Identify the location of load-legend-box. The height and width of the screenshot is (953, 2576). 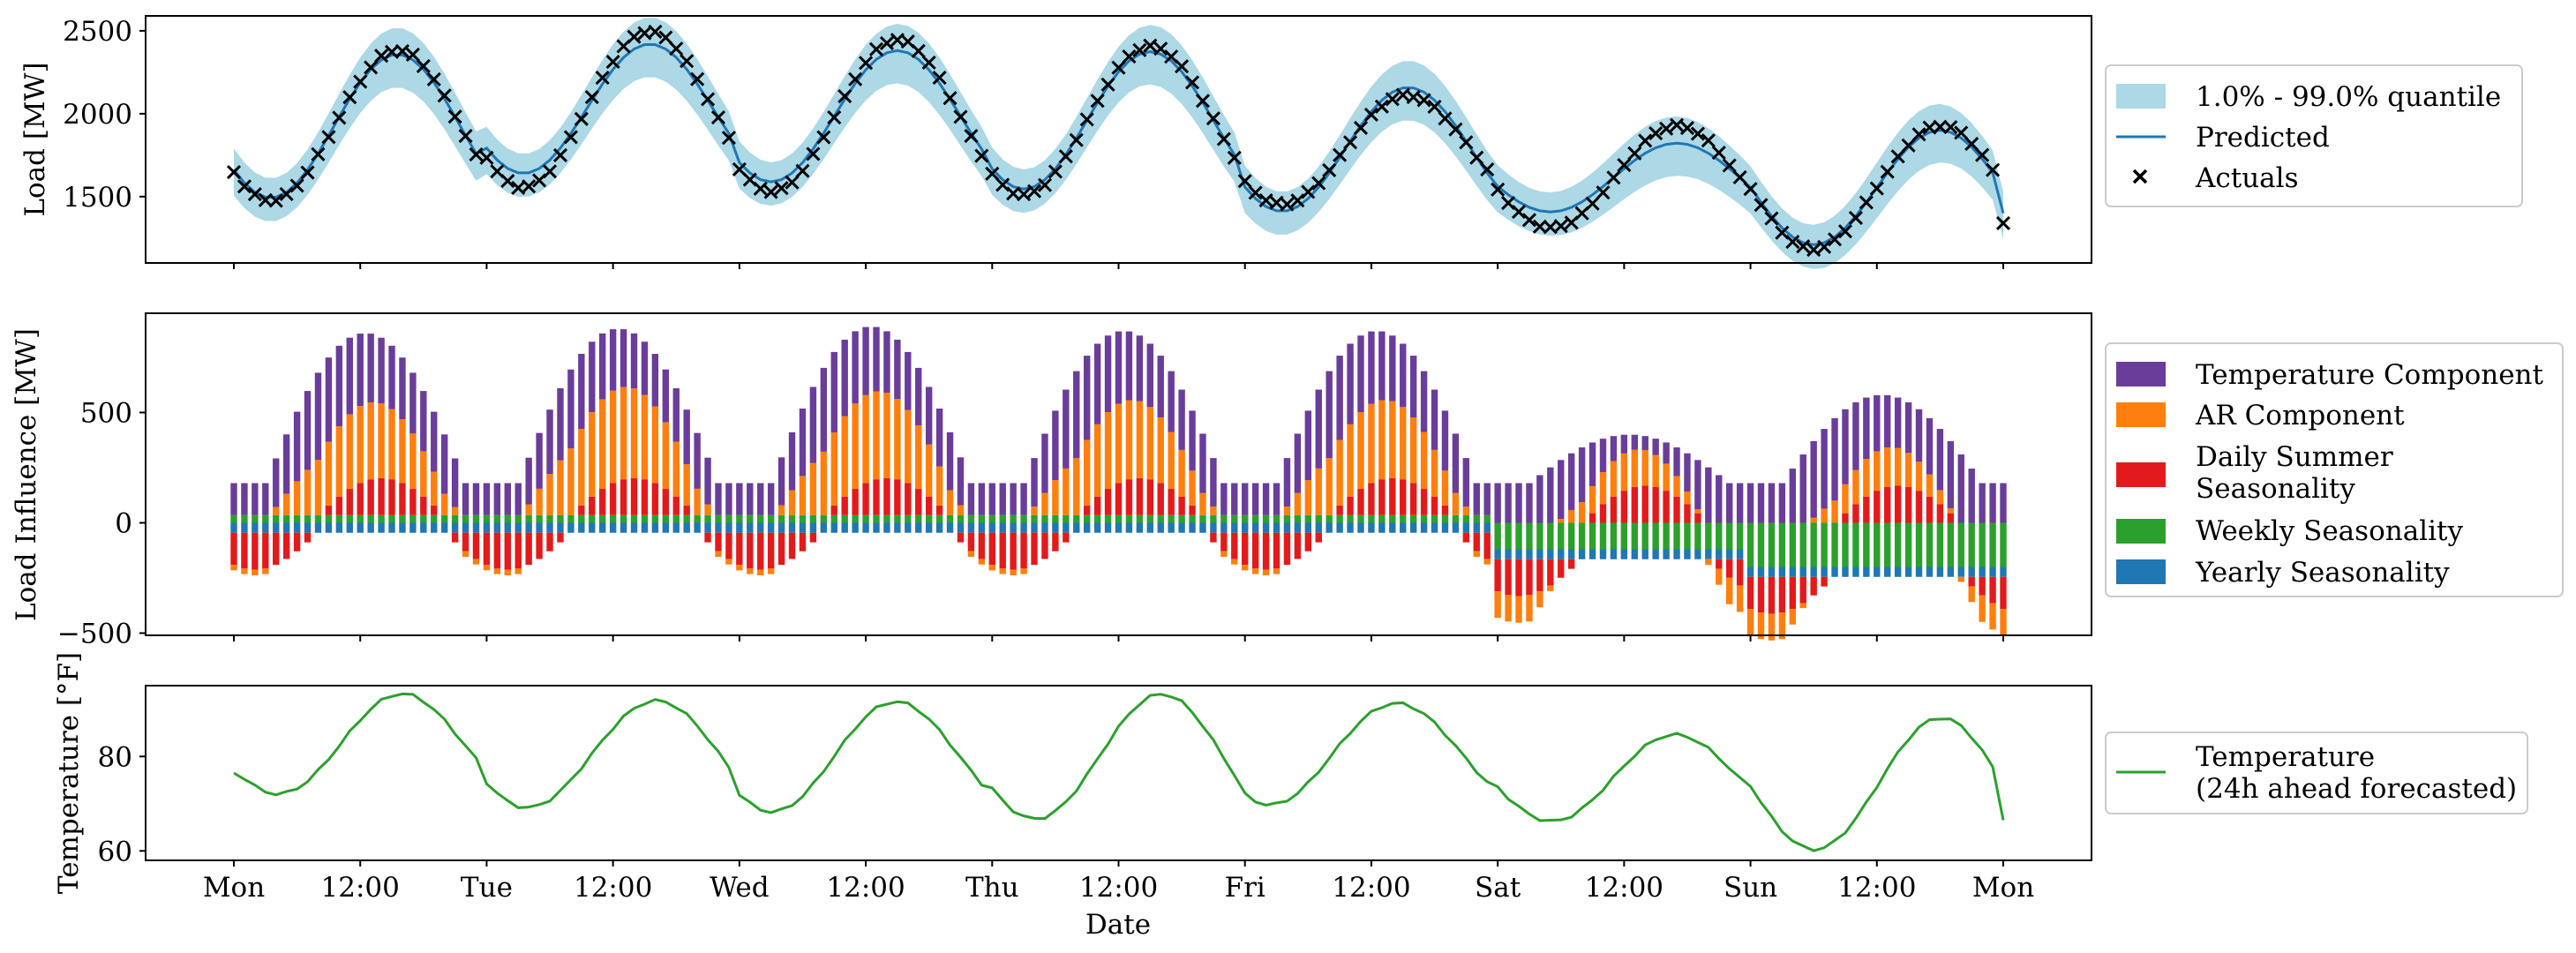
(2314, 135).